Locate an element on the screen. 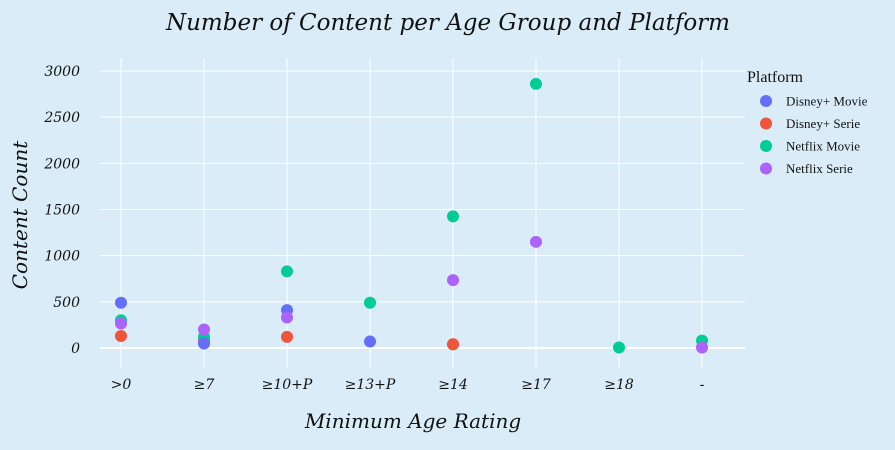 This screenshot has height=450, width=895. y-tick-label: 1000 is located at coordinates (62, 257).